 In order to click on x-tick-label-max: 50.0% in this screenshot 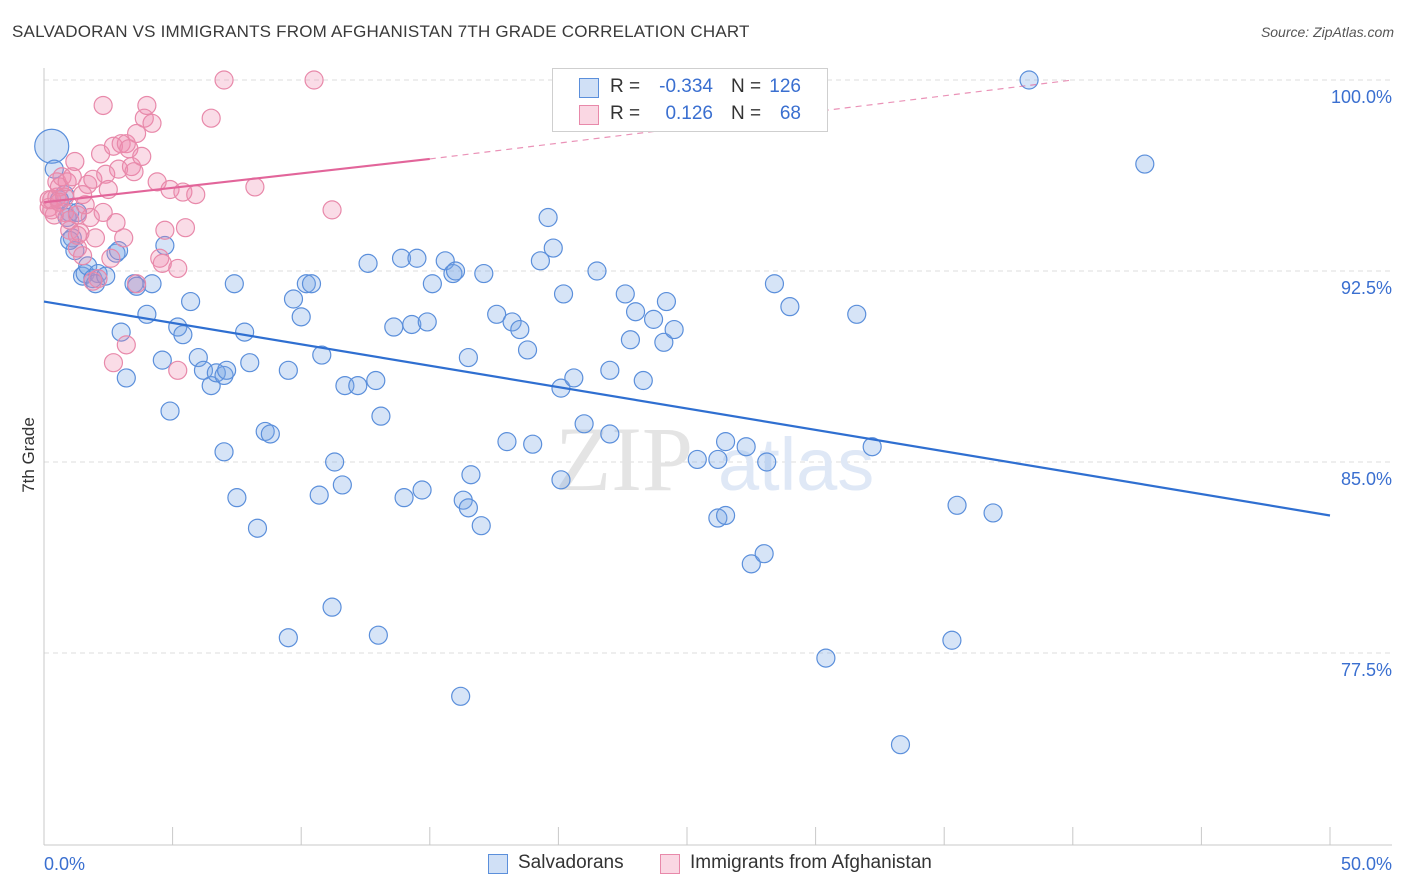, I will do `click(1366, 864)`.